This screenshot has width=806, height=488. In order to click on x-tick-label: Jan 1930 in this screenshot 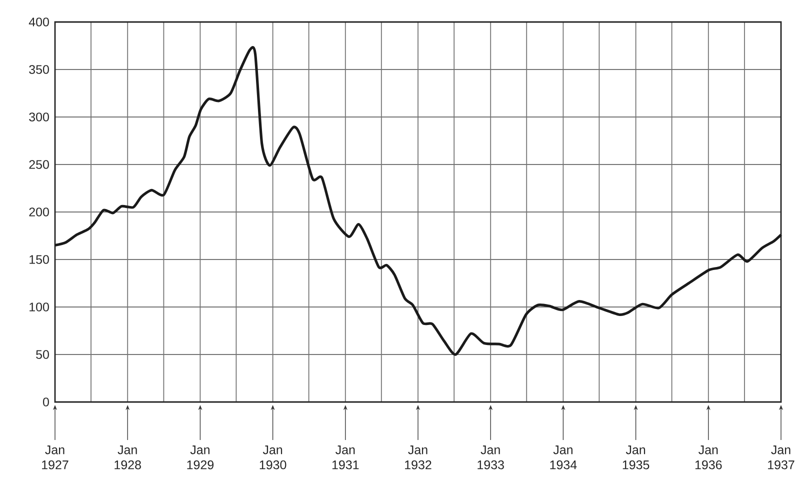, I will do `click(273, 458)`.